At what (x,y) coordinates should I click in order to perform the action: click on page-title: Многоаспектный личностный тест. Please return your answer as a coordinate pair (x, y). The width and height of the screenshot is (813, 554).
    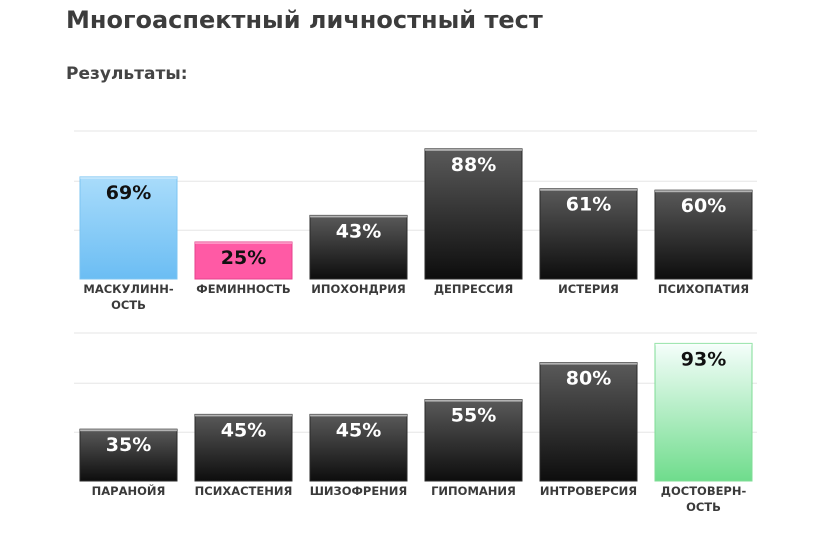
    Looking at the image, I should click on (304, 20).